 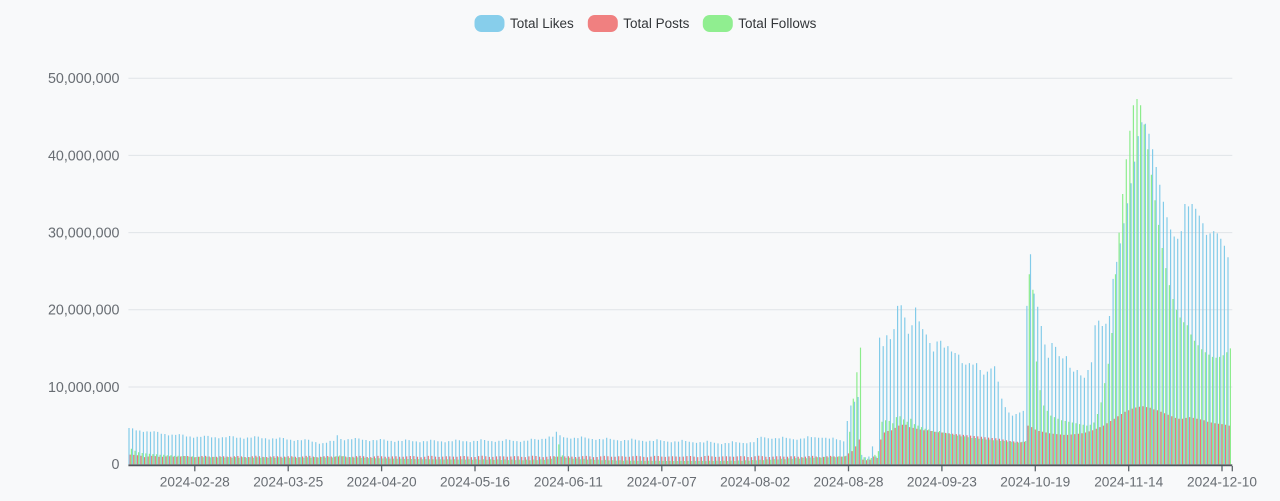 I want to click on svg-text: Total Posts, so click(x=656, y=23).